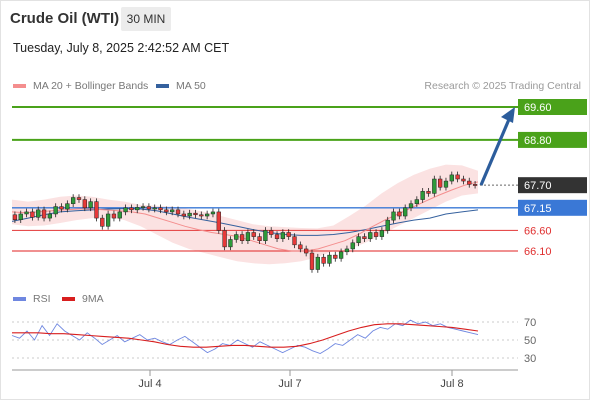 Image resolution: width=590 pixels, height=400 pixels. Describe the element at coordinates (502, 86) in the screenshot. I see `credit-text: Research © 2025 Trading Central` at that location.